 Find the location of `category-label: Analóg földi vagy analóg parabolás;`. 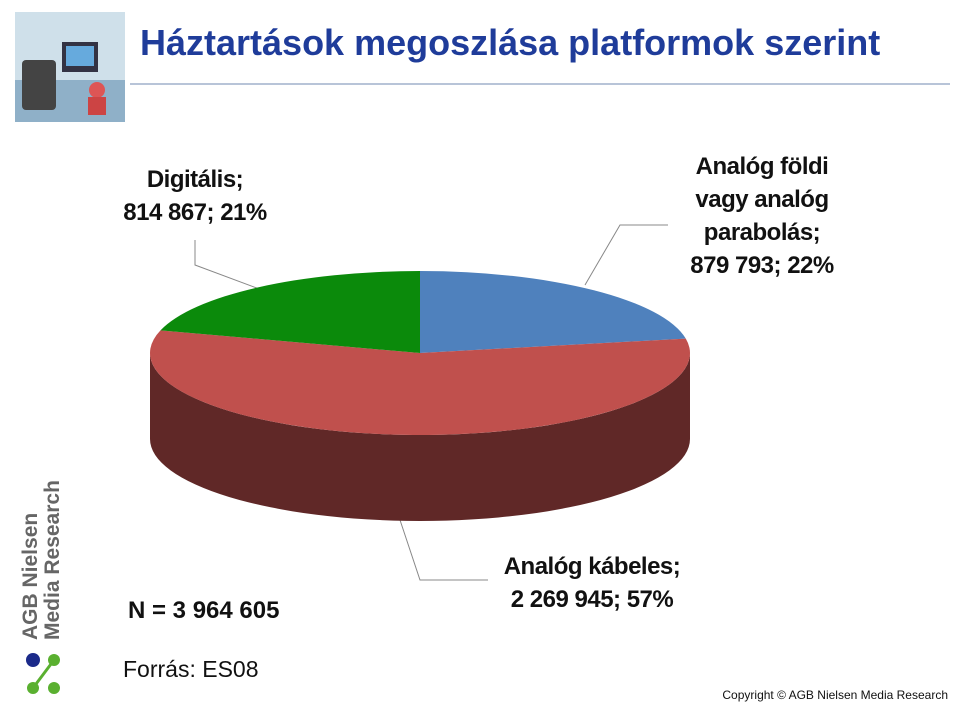

category-label: Analóg földi vagy analóg parabolás; is located at coordinates (762, 199).